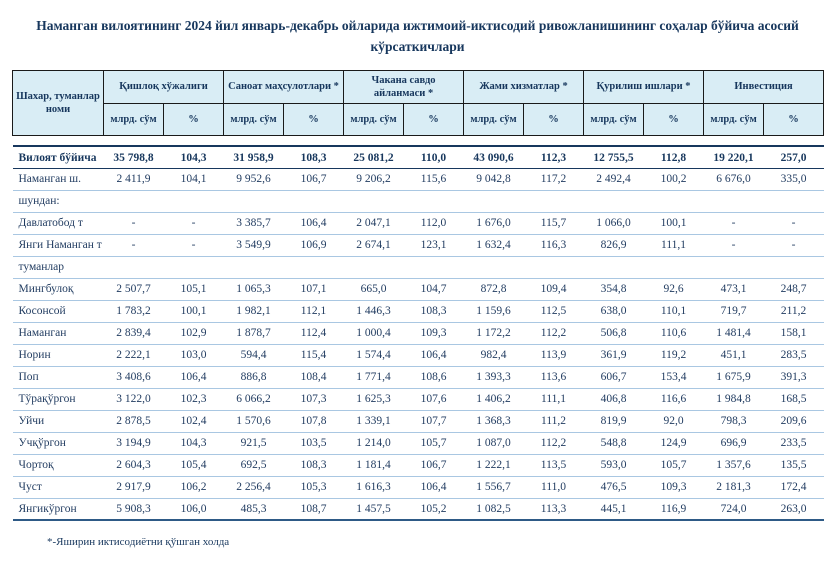  What do you see at coordinates (613, 487) in the screenshot?
I see `row-value: 476,5` at bounding box center [613, 487].